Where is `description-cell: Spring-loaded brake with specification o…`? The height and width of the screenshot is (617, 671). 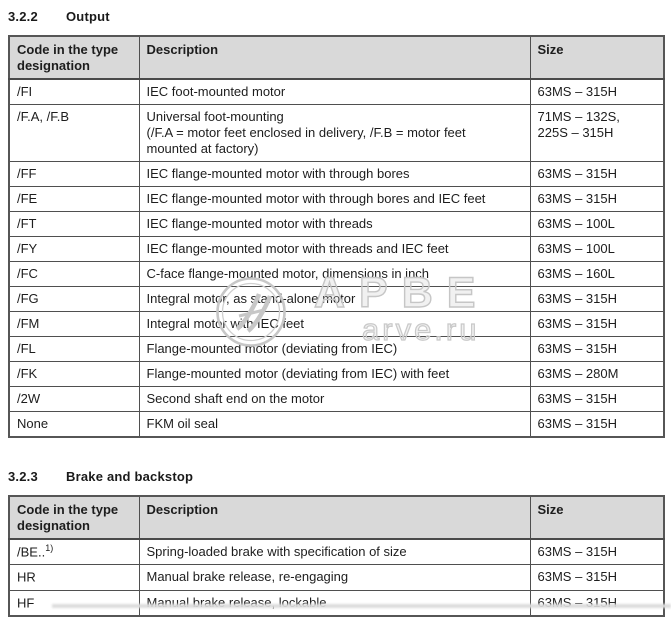
description-cell: Spring-loaded brake with specification o… is located at coordinates (334, 552).